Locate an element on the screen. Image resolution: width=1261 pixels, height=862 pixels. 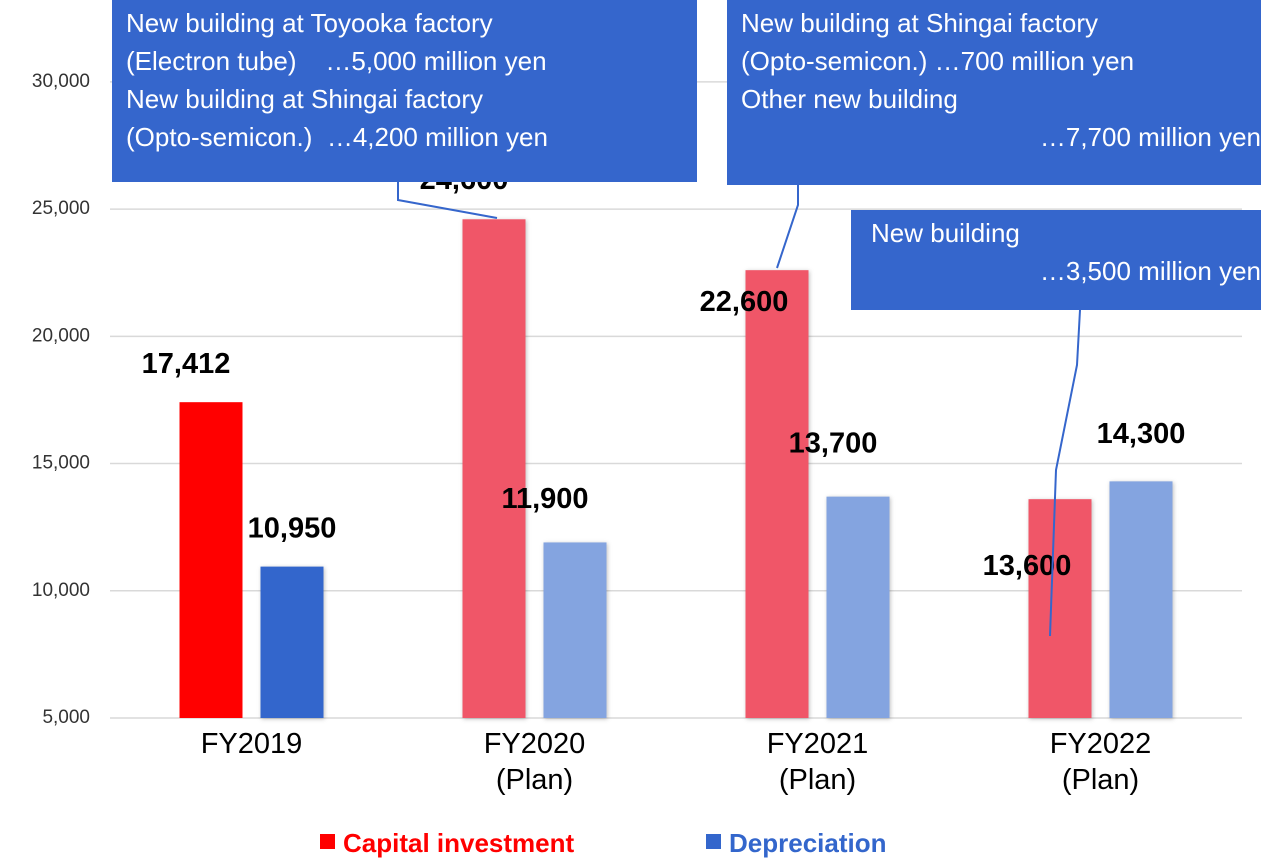
value-label: 11,900 is located at coordinates (544, 499).